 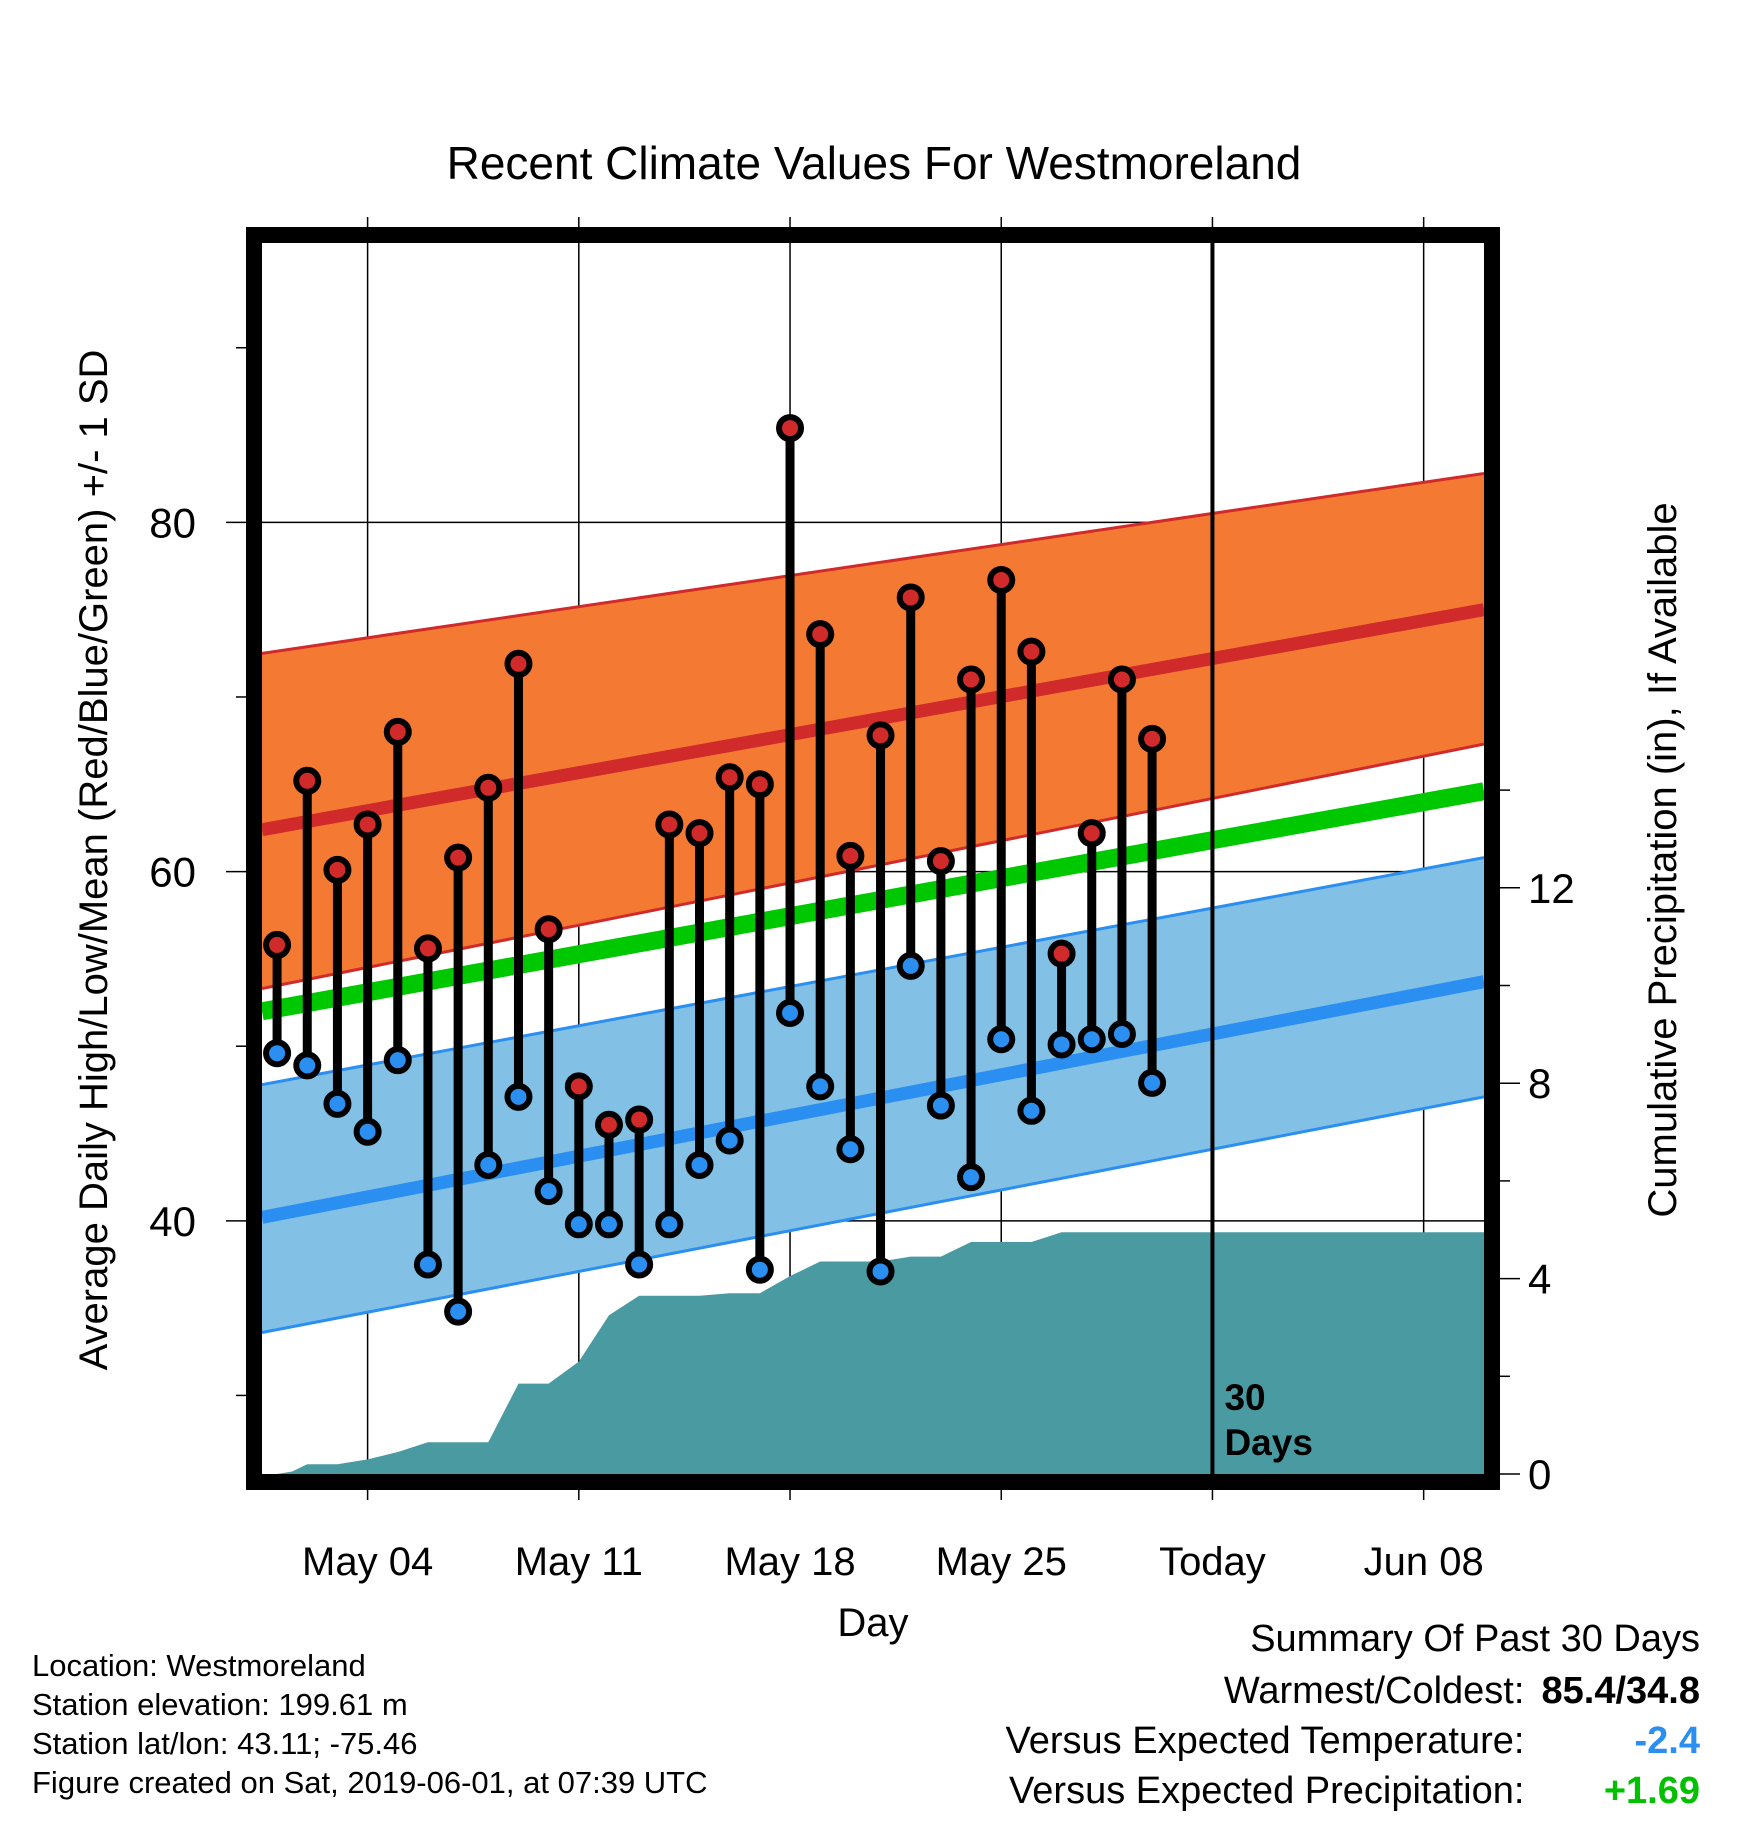 I want to click on x-tick-label-5: Jun 08, so click(x=1424, y=1562).